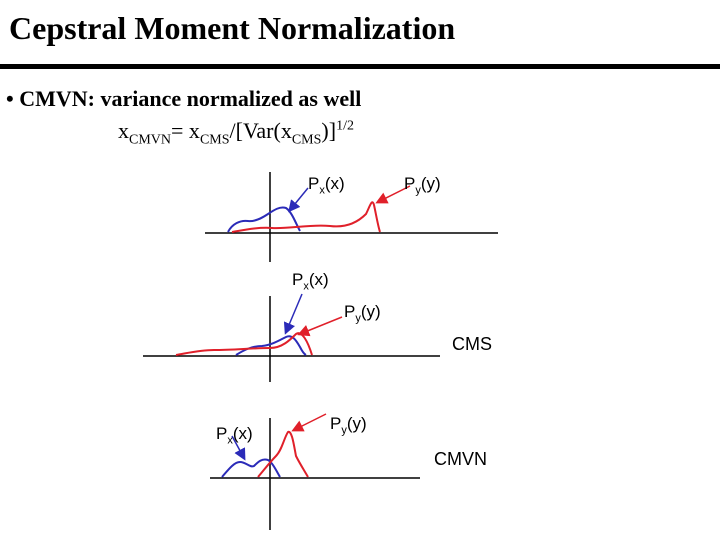 Image resolution: width=720 pixels, height=540 pixels. What do you see at coordinates (460, 459) in the screenshot?
I see `cmvn-tag: CMVN` at bounding box center [460, 459].